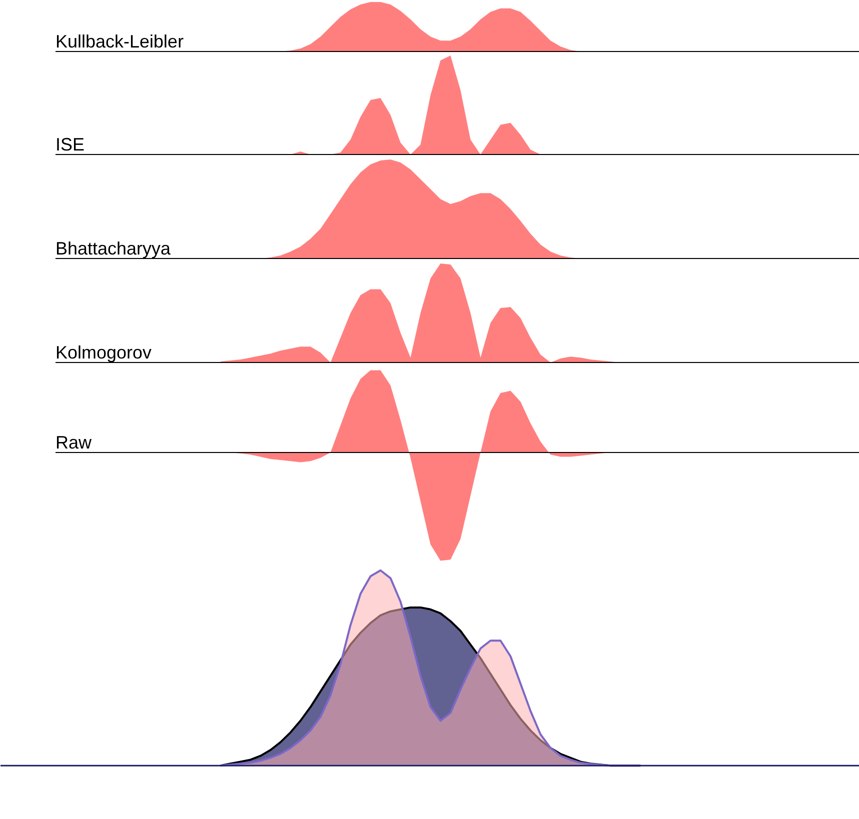  I want to click on text: Bhattacharyya, so click(114, 248).